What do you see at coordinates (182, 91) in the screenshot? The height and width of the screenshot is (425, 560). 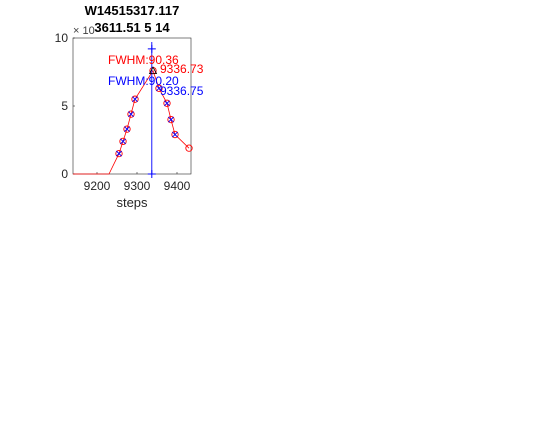 I see `annotation-blue-center: 9336.75` at bounding box center [182, 91].